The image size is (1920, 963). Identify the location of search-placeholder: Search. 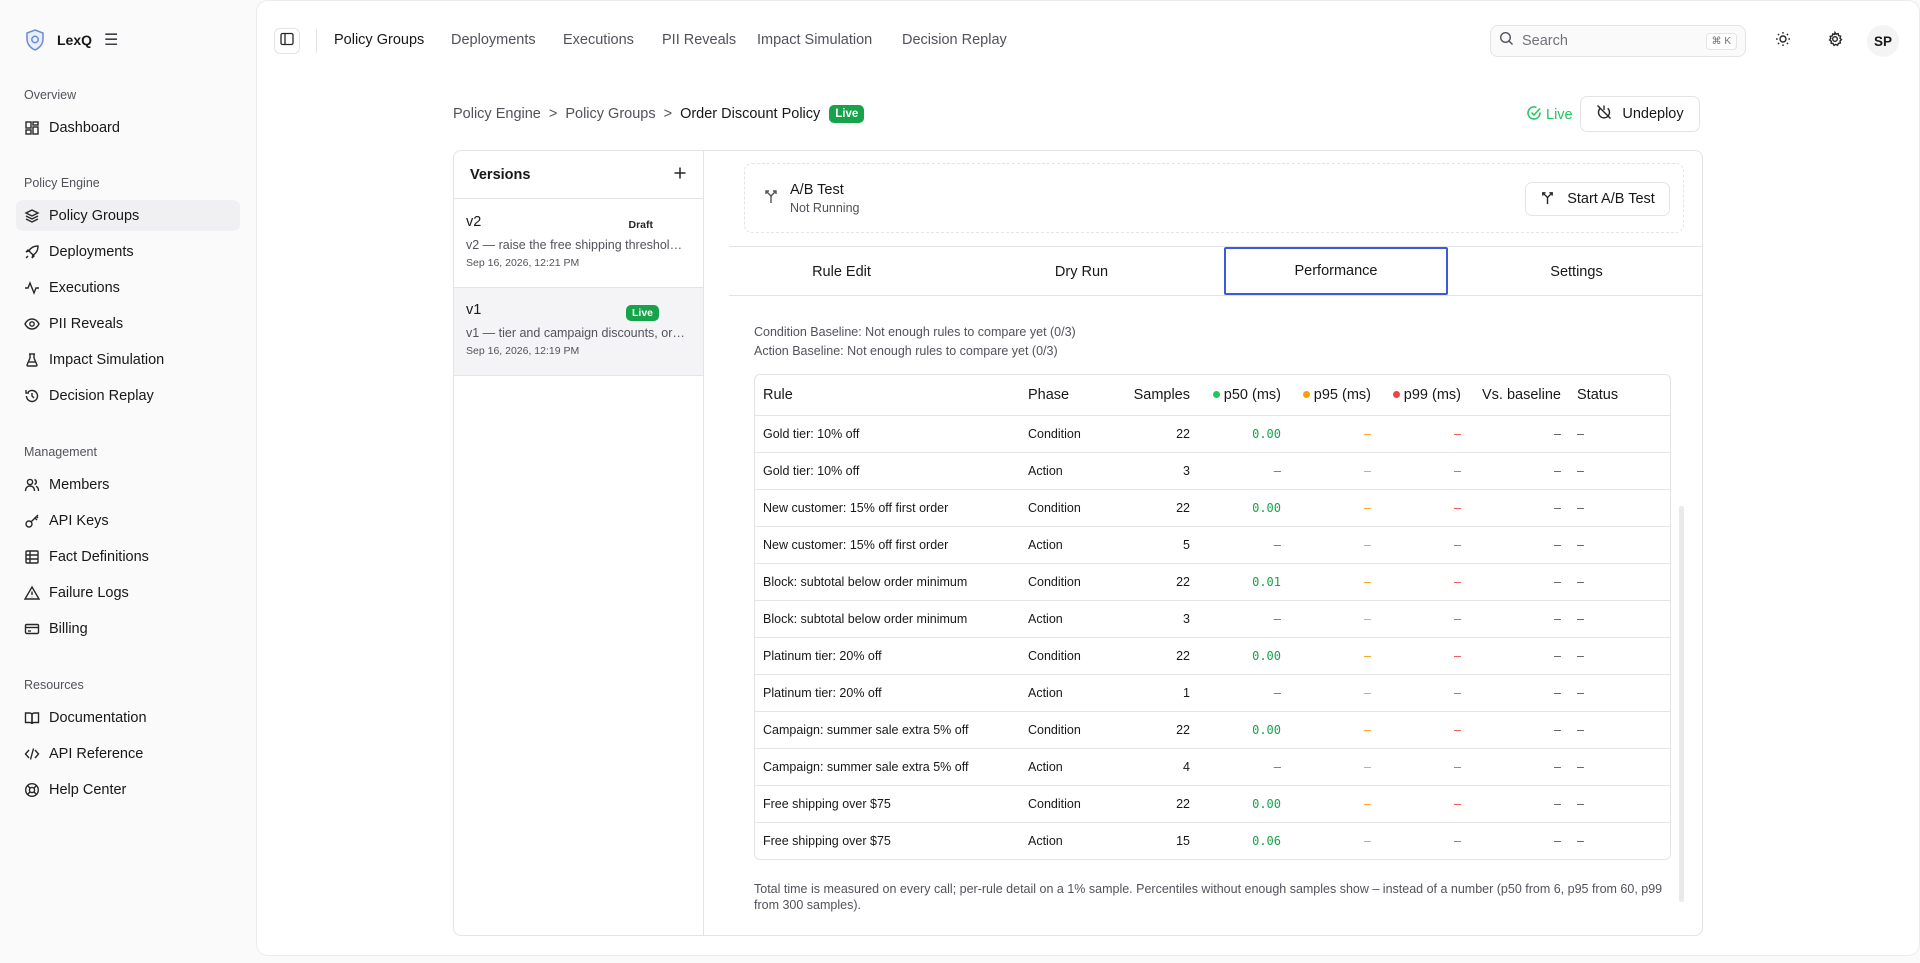
(1545, 41).